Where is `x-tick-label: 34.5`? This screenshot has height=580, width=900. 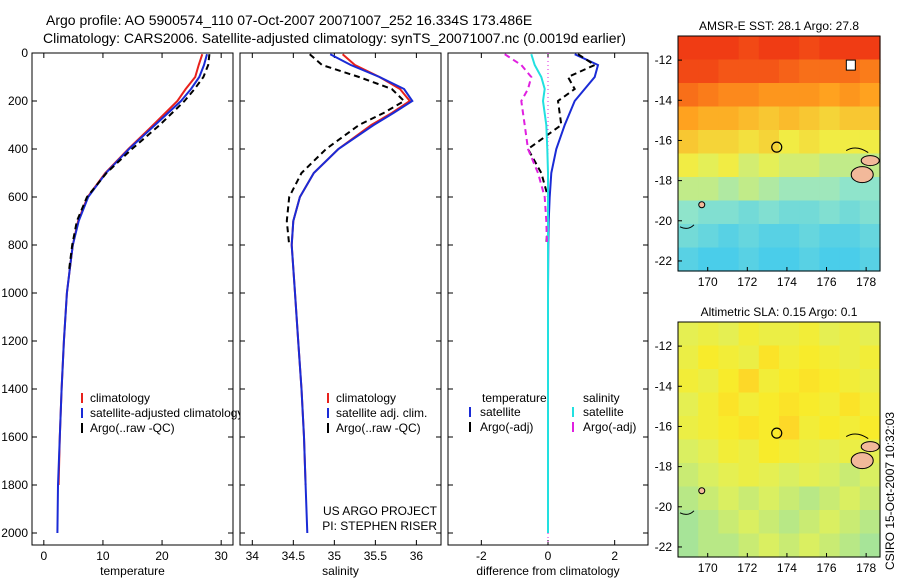 x-tick-label: 34.5 is located at coordinates (294, 556).